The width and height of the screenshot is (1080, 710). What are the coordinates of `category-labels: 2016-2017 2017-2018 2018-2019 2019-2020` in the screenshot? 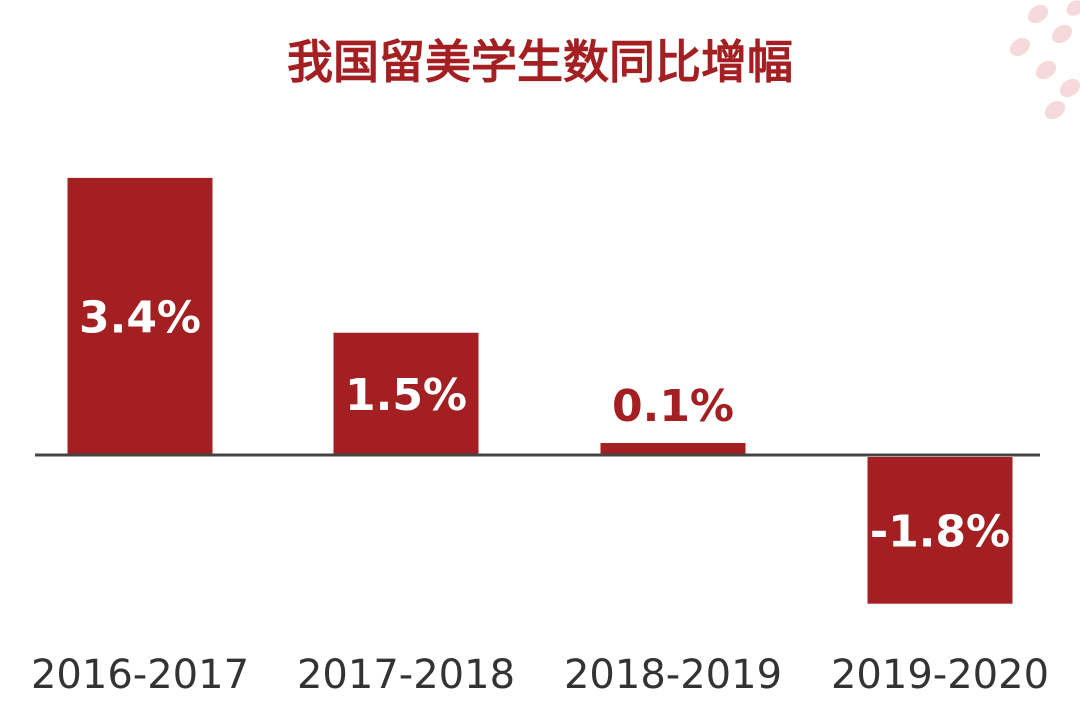 It's located at (540, 675).